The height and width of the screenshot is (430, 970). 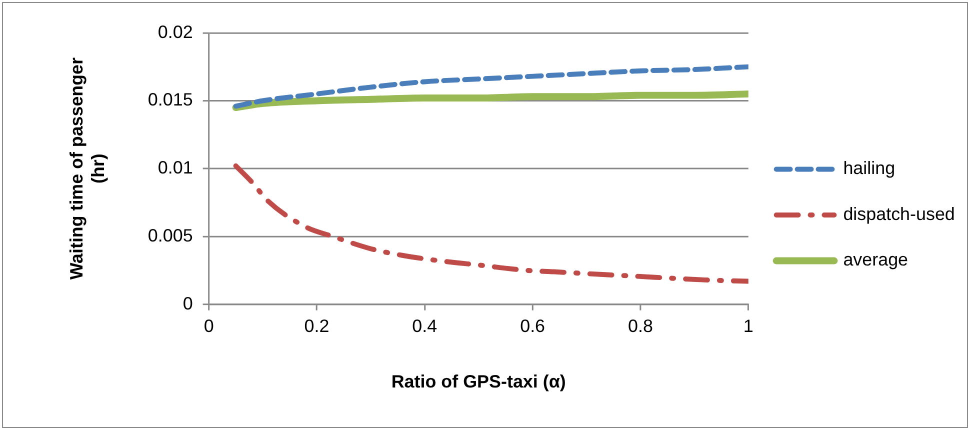 I want to click on y-tick-label: 0.015, so click(x=170, y=100).